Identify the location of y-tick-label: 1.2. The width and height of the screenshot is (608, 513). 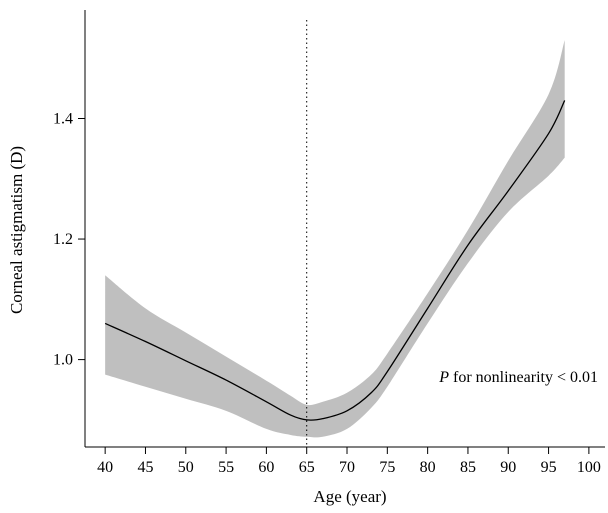
(63, 239).